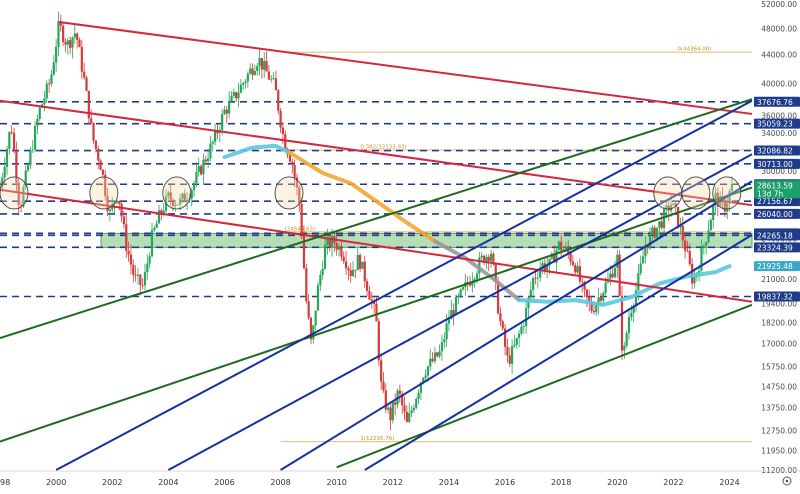 This screenshot has height=494, width=800. Describe the element at coordinates (775, 164) in the screenshot. I see `level-badge-label: 30713.00` at that location.